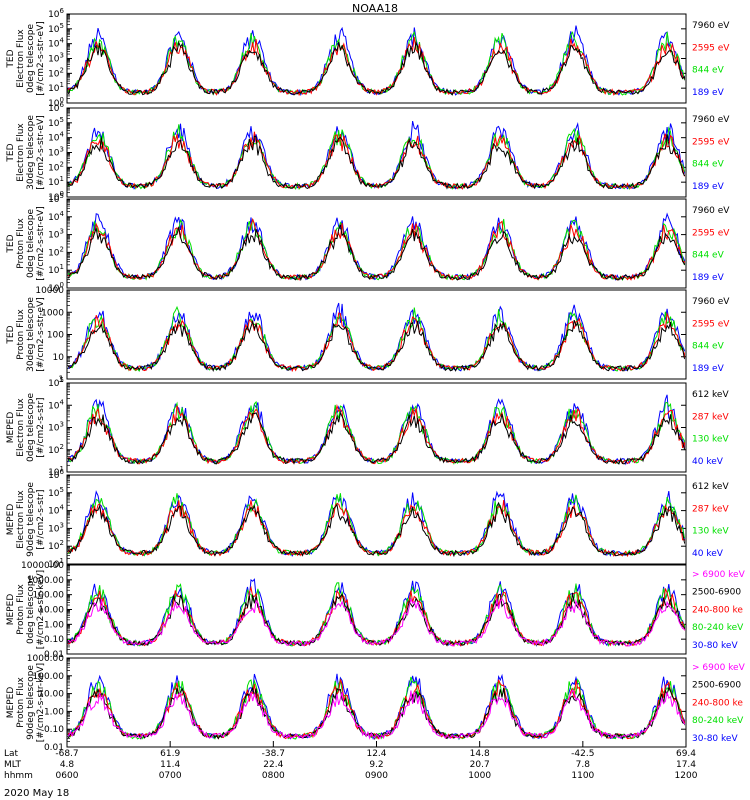 This screenshot has width=750, height=800. I want to click on x-tick-label: 1200, so click(686, 776).